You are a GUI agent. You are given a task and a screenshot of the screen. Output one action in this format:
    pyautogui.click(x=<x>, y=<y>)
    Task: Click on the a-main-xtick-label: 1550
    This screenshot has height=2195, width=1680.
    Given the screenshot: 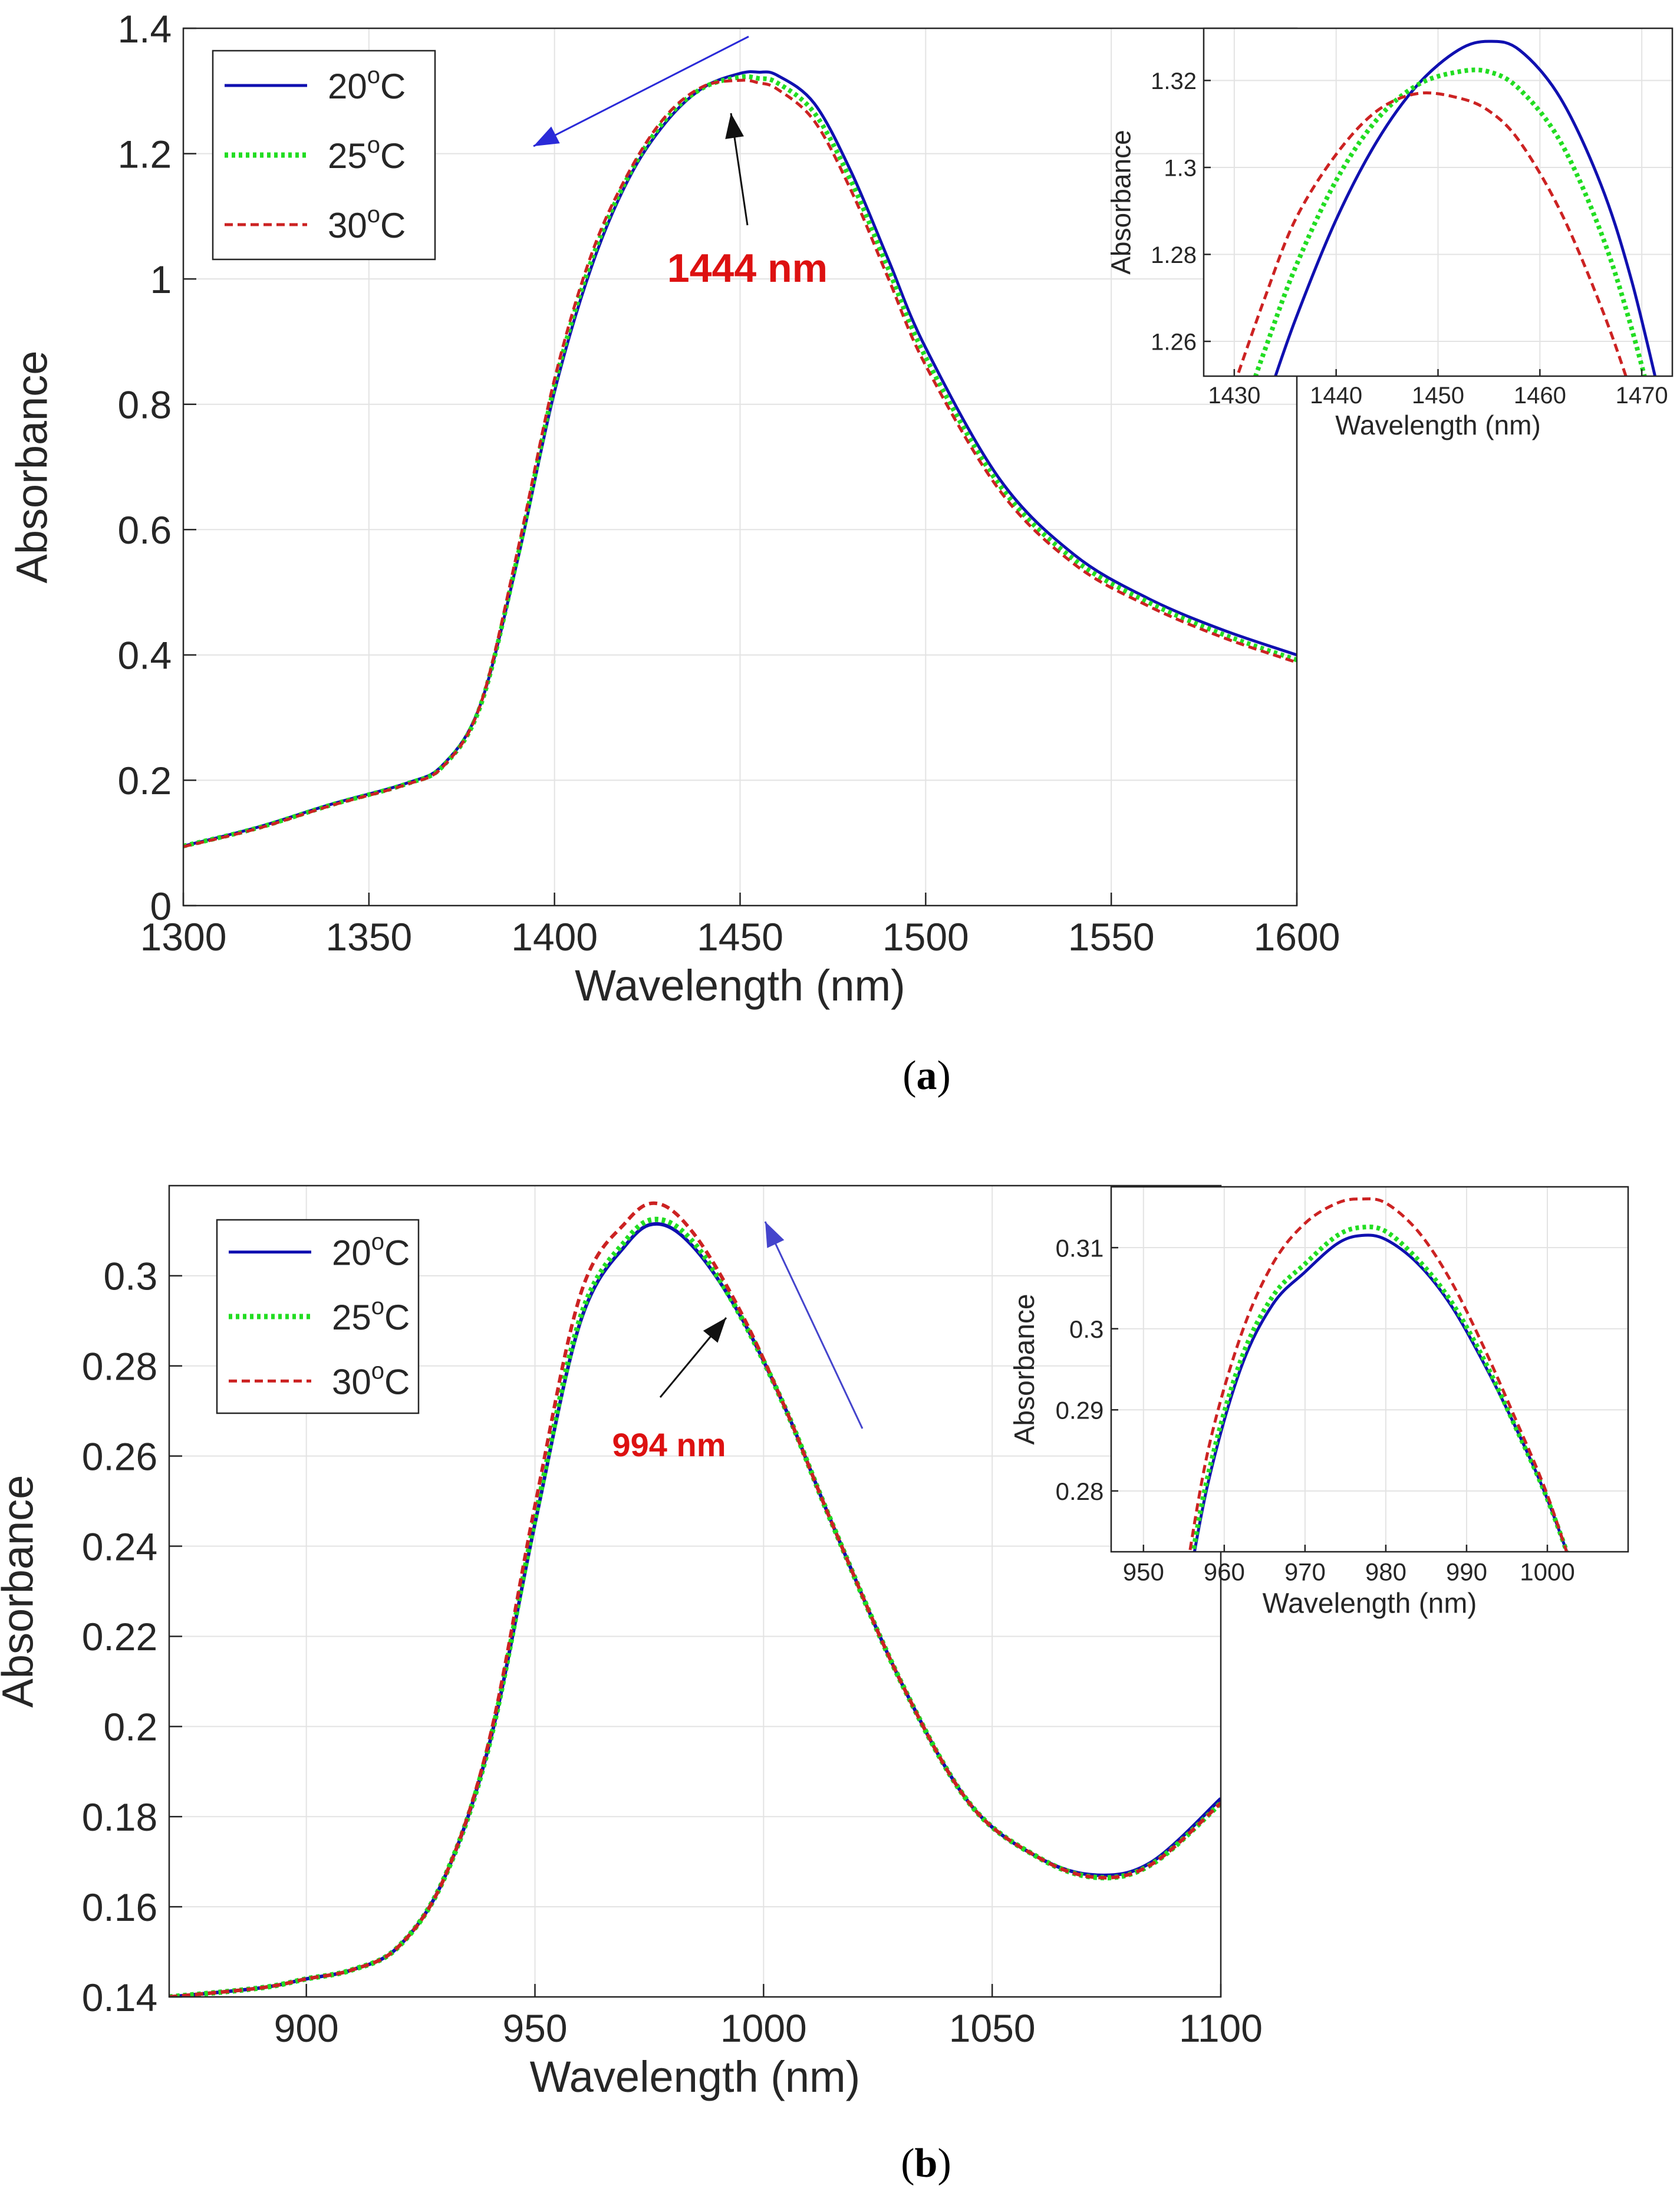 What is the action you would take?
    pyautogui.click(x=1111, y=937)
    